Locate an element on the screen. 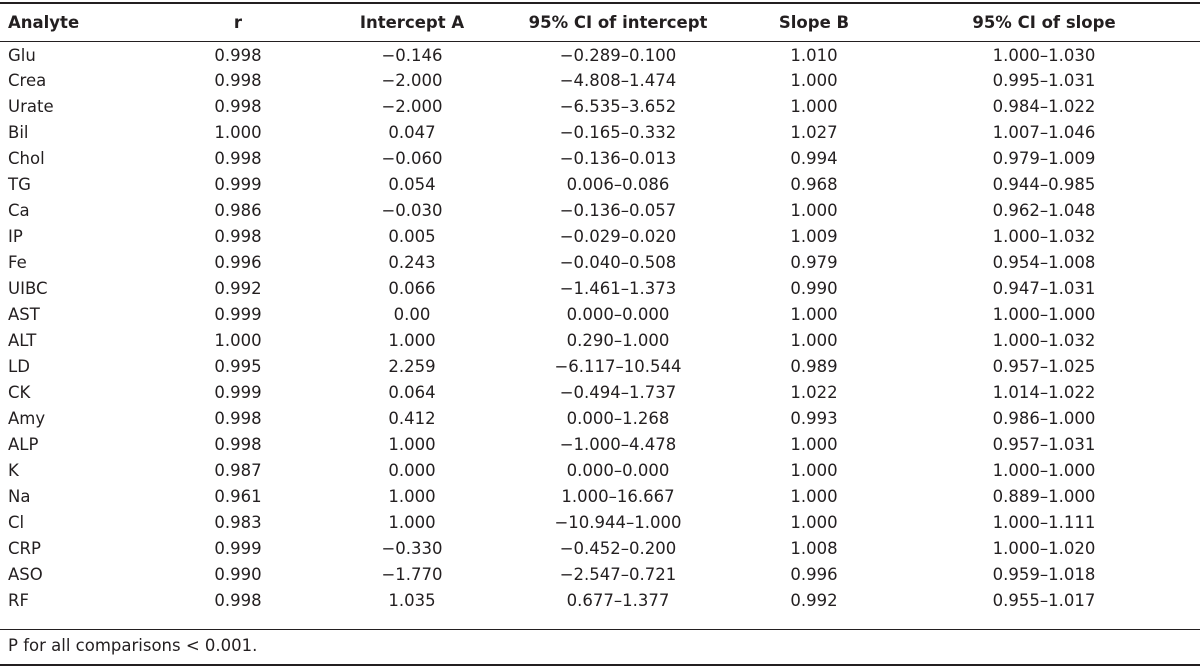 The height and width of the screenshot is (668, 1200). cell-analyte: Na is located at coordinates (19, 496).